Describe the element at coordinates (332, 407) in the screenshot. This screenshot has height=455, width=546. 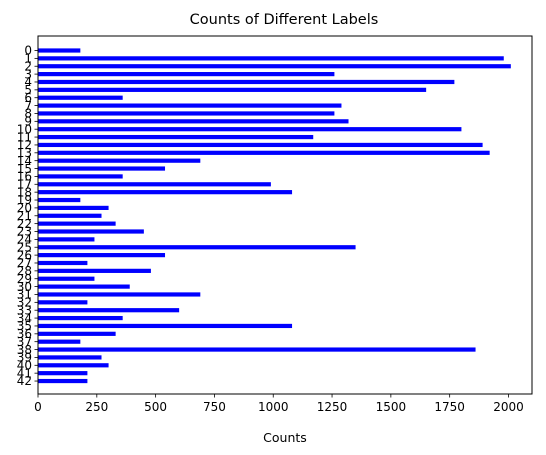
I see `x-tick-label-1250: 1250` at that location.